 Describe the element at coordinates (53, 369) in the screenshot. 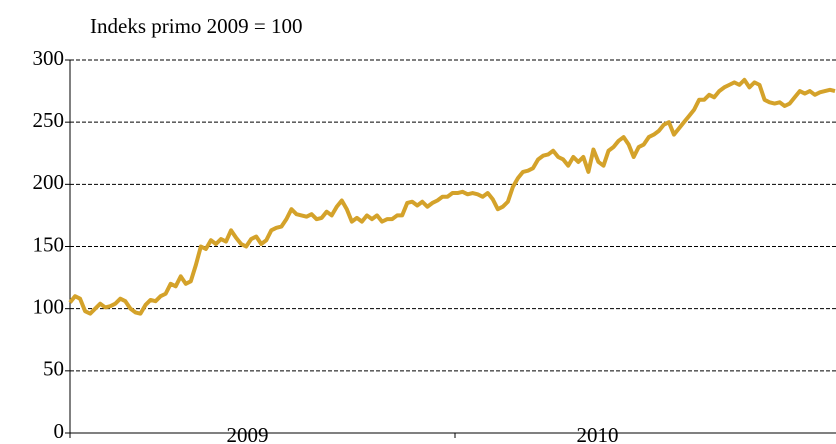

I see `y-tick-label: 50` at that location.